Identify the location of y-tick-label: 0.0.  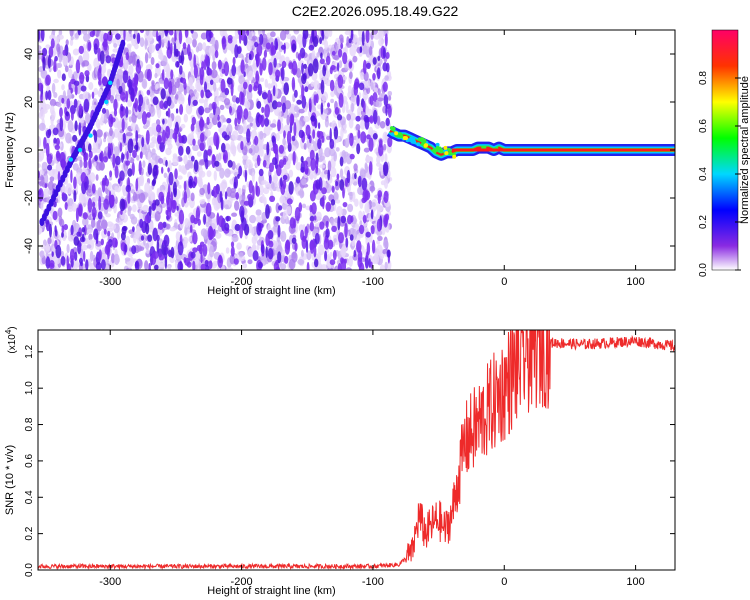
(29, 570).